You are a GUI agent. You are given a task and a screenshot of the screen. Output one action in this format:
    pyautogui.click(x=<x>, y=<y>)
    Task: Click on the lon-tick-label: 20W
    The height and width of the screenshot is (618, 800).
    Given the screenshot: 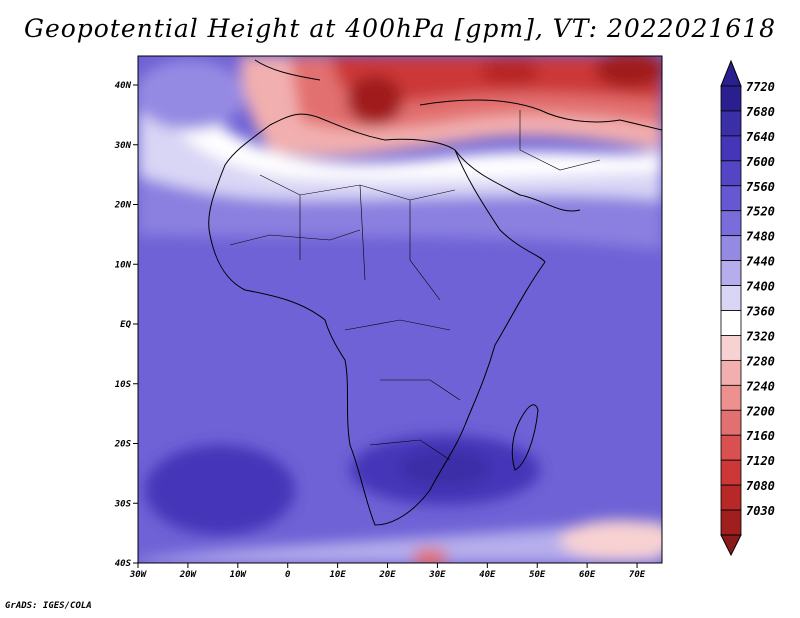 What is the action you would take?
    pyautogui.click(x=188, y=575)
    